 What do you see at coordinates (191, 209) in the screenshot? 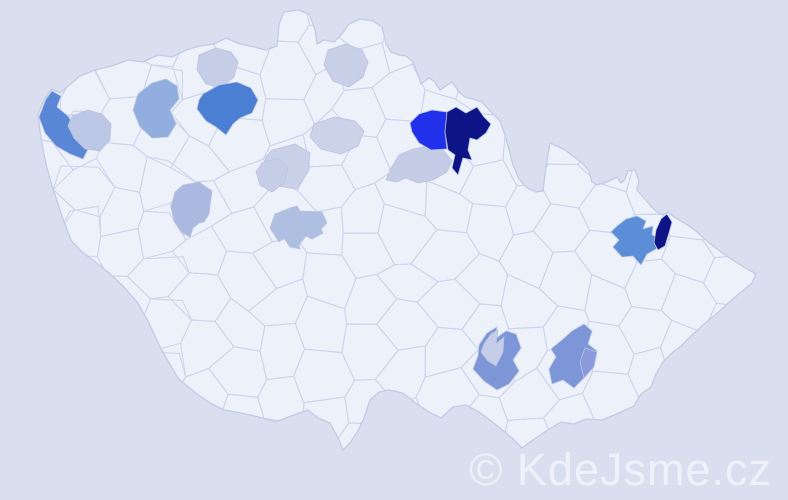
I see `district-region-west-central-medium` at bounding box center [191, 209].